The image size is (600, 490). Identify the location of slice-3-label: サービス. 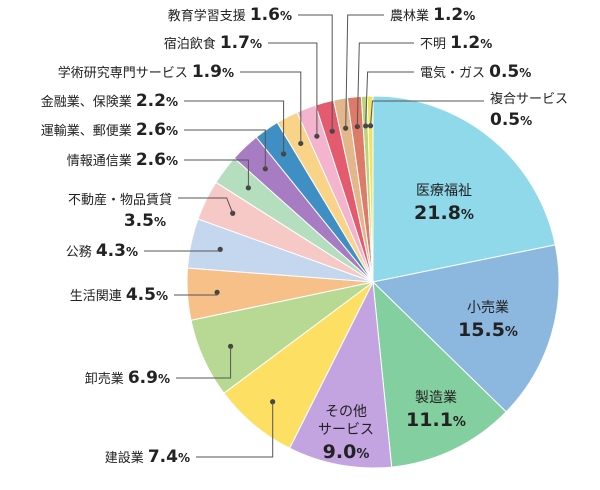
(346, 430).